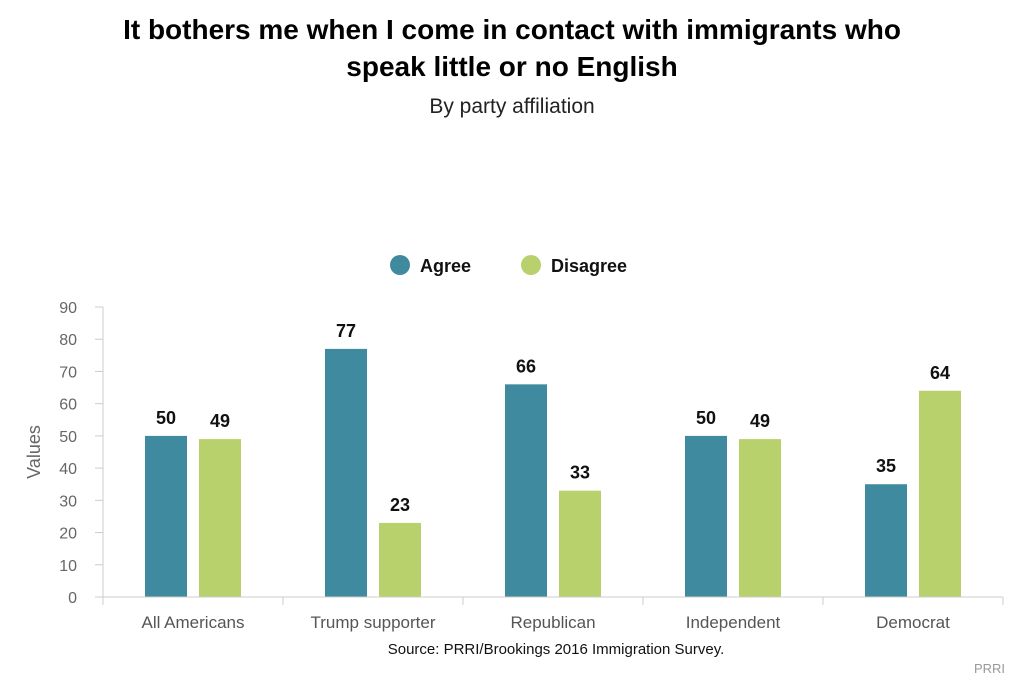  I want to click on data-label: 23, so click(400, 505).